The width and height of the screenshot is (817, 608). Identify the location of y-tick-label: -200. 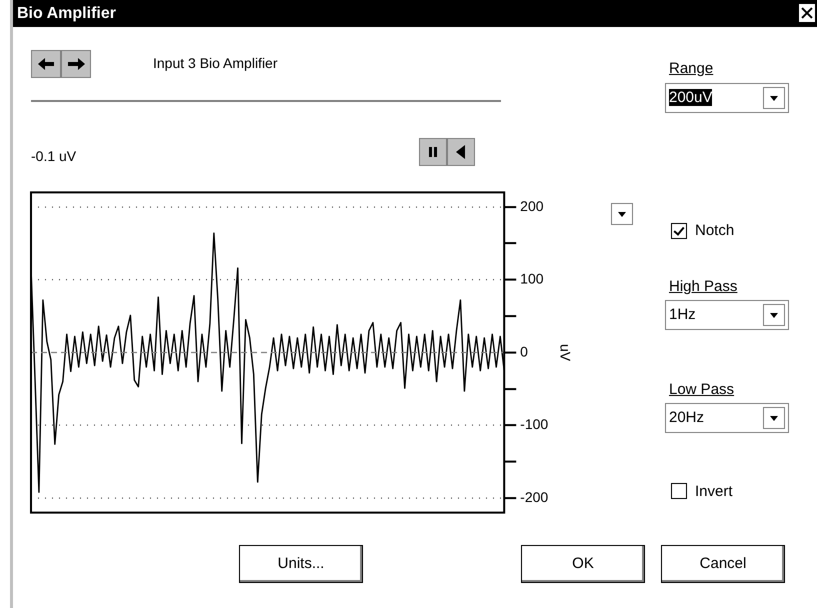
(534, 496).